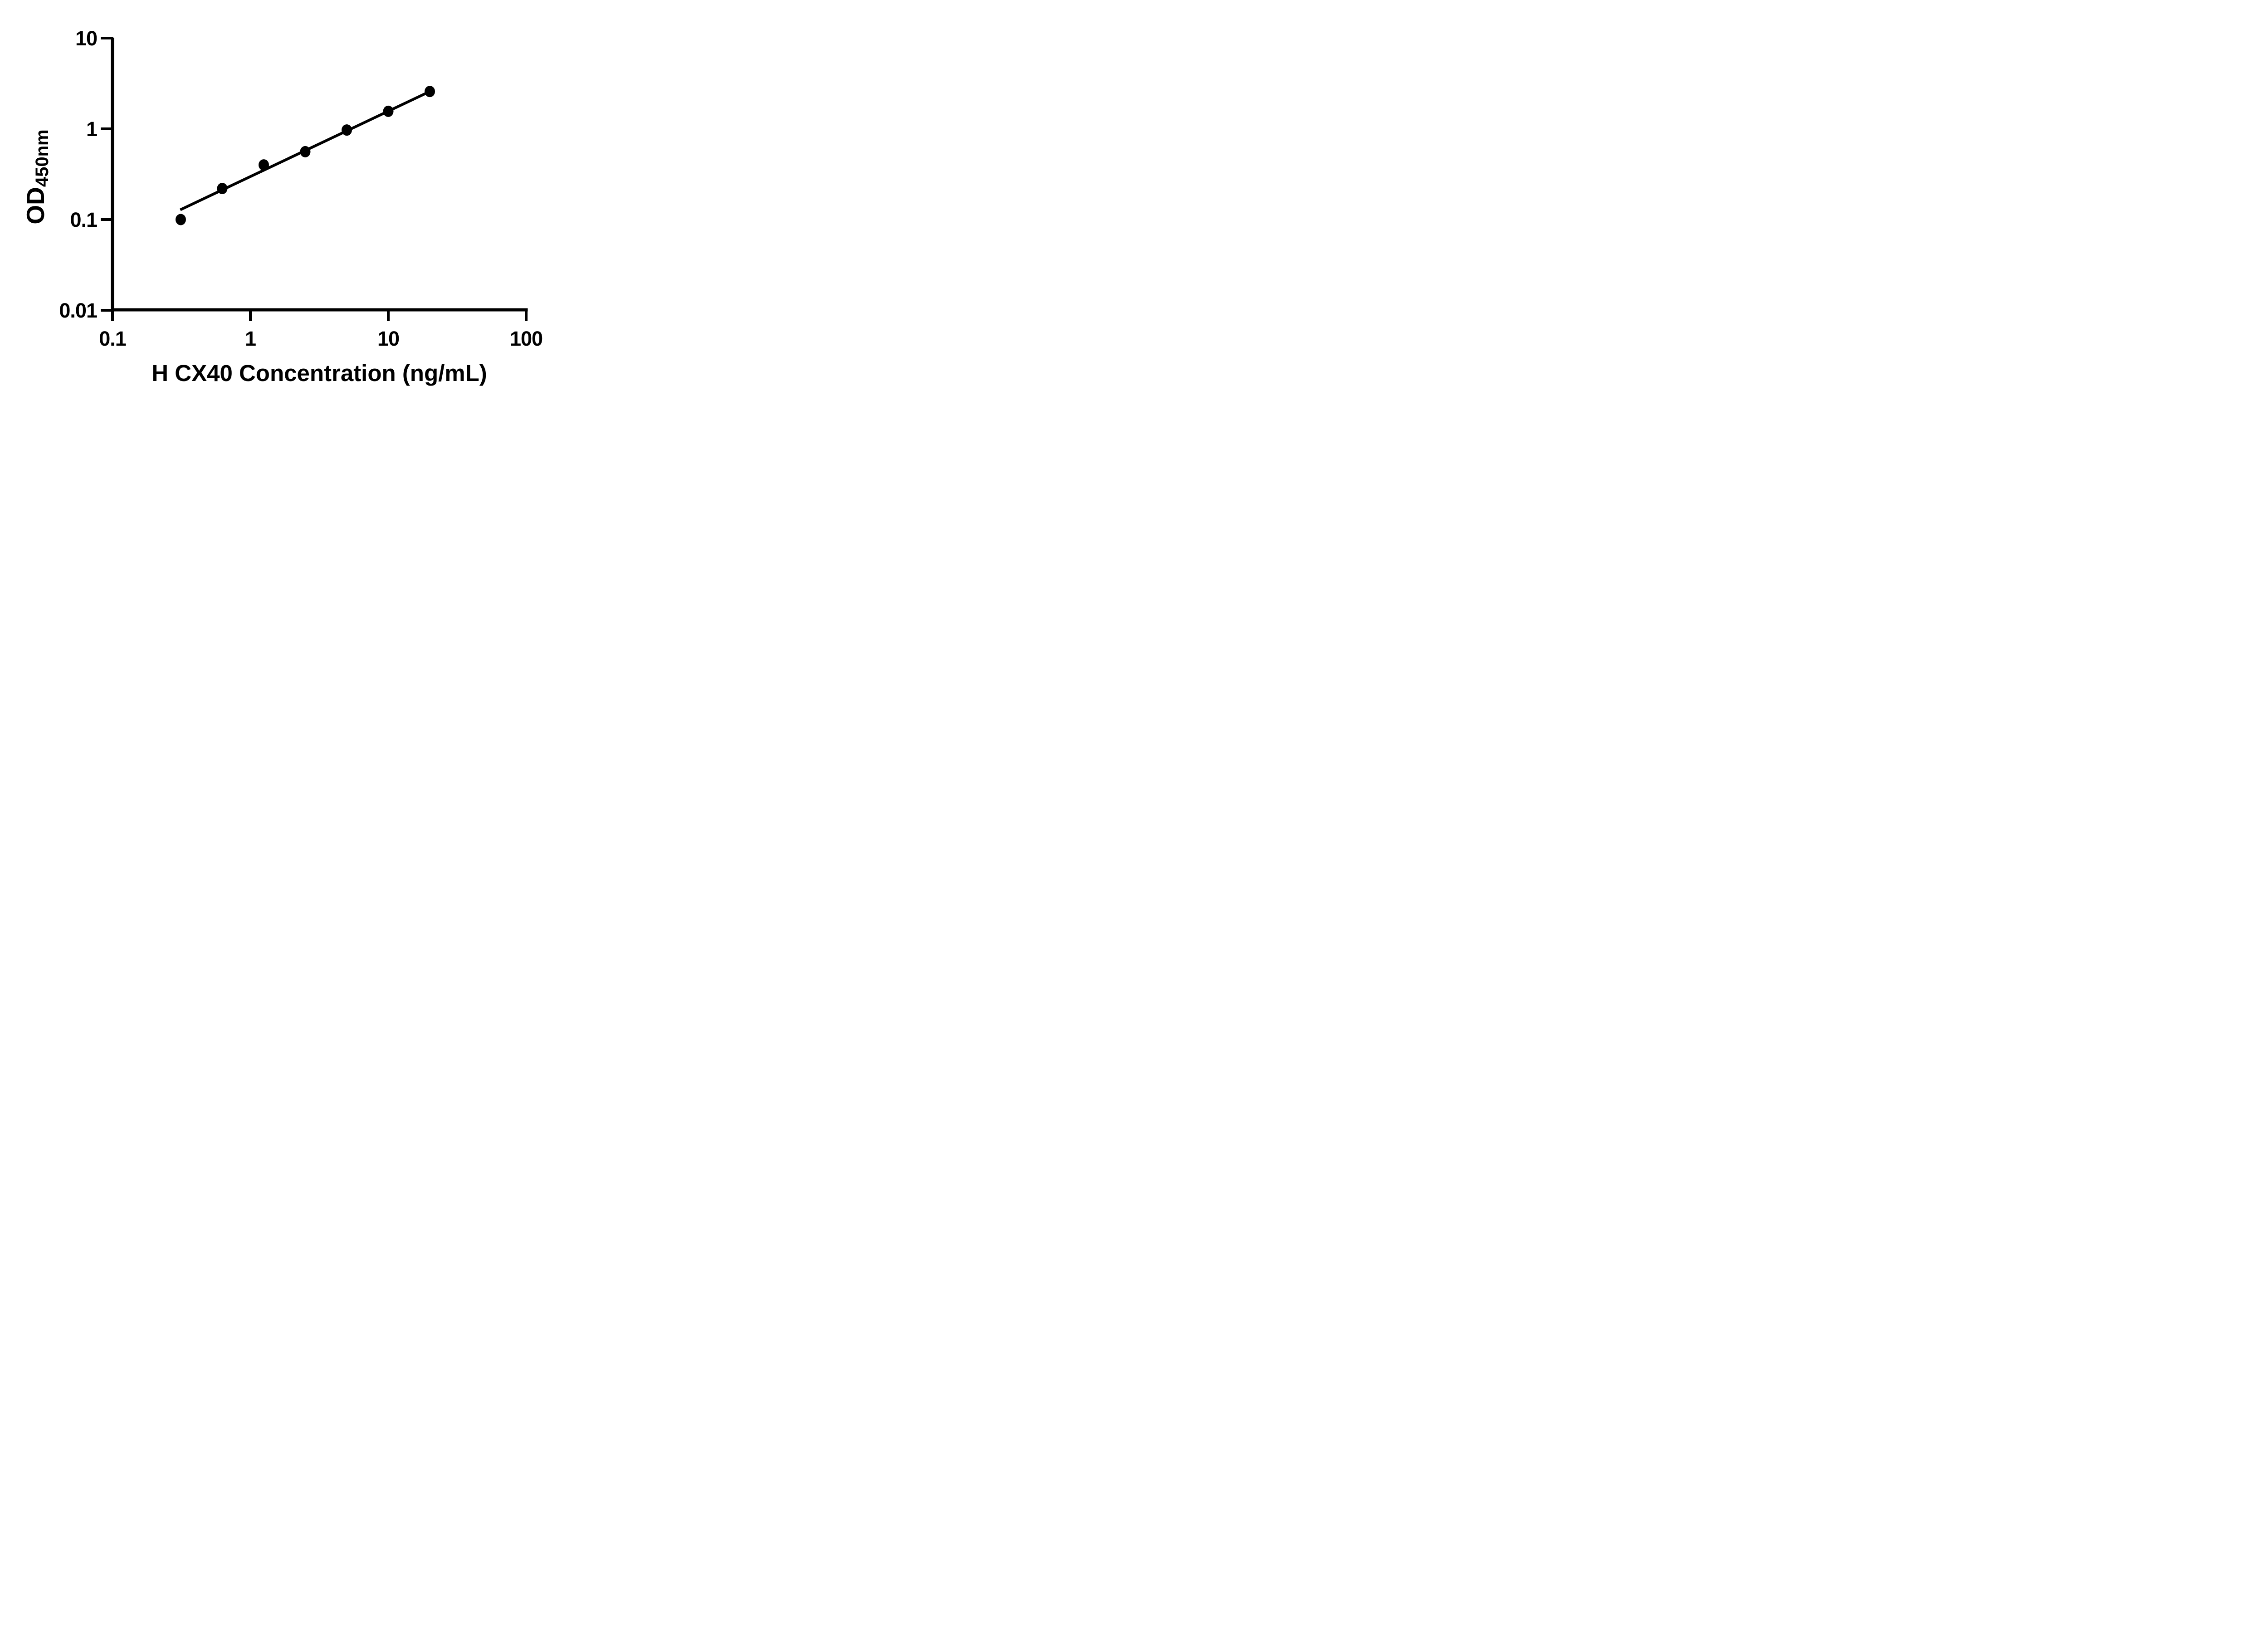 Image resolution: width=2268 pixels, height=1633 pixels. Describe the element at coordinates (78, 310) in the screenshot. I see `y-tick-label: 0.01` at that location.